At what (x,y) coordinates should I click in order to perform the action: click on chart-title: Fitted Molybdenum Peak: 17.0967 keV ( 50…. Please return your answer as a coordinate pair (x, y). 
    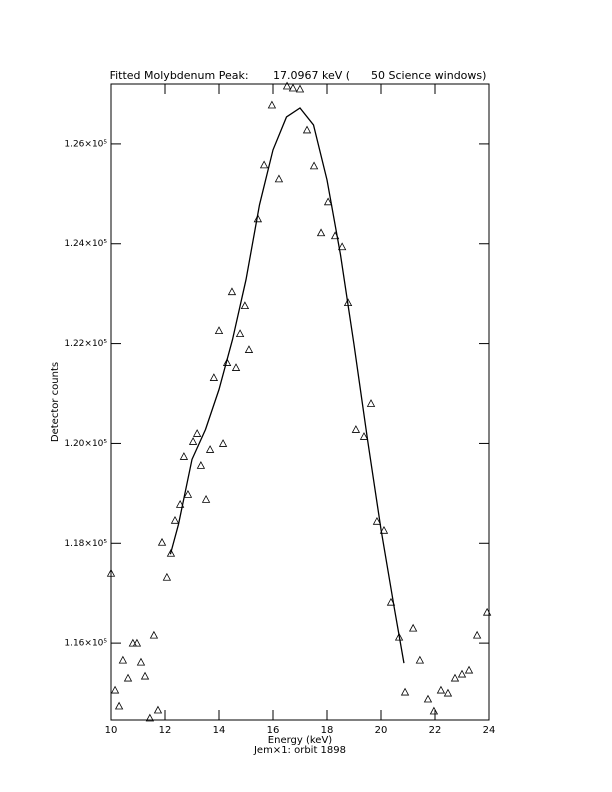
    Looking at the image, I should click on (298, 75).